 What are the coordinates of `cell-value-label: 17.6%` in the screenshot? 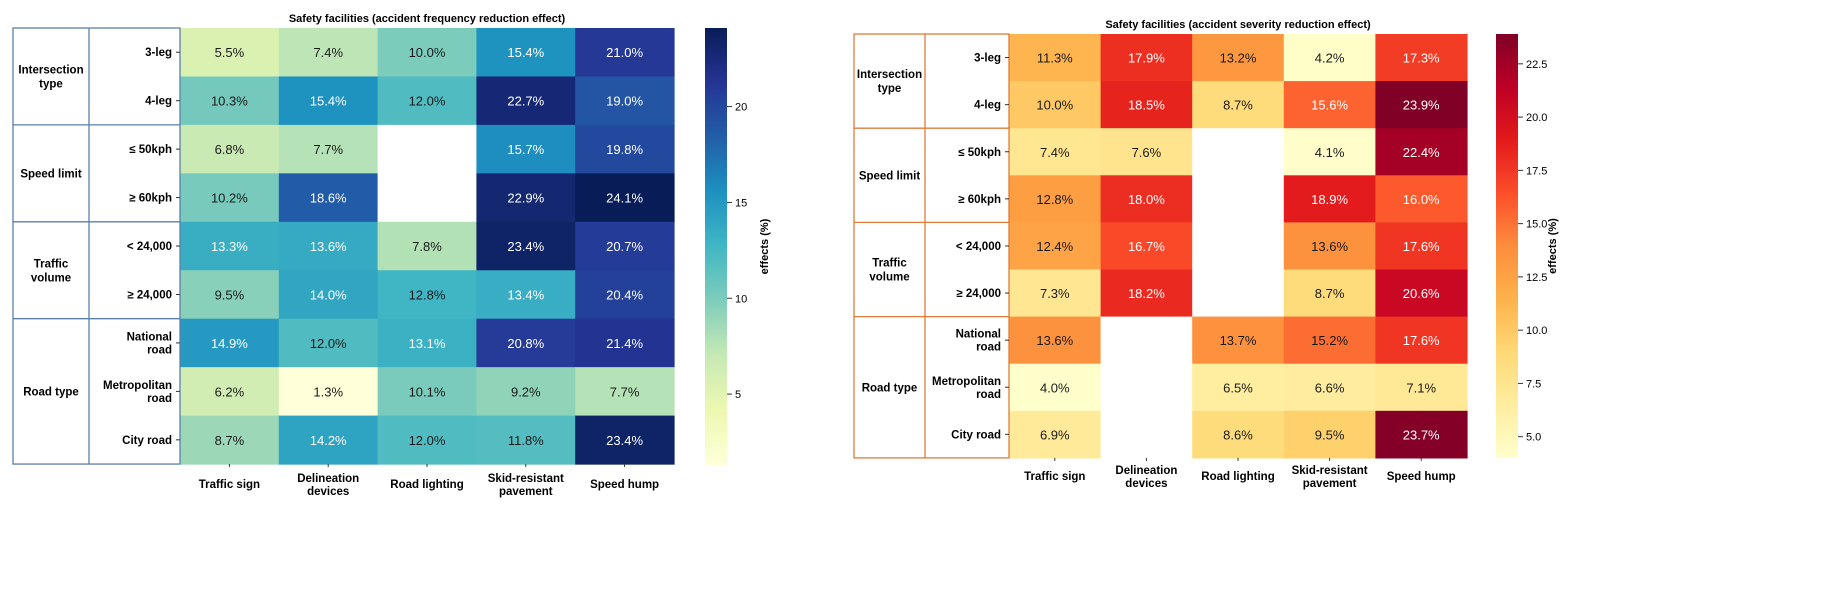 It's located at (1421, 246).